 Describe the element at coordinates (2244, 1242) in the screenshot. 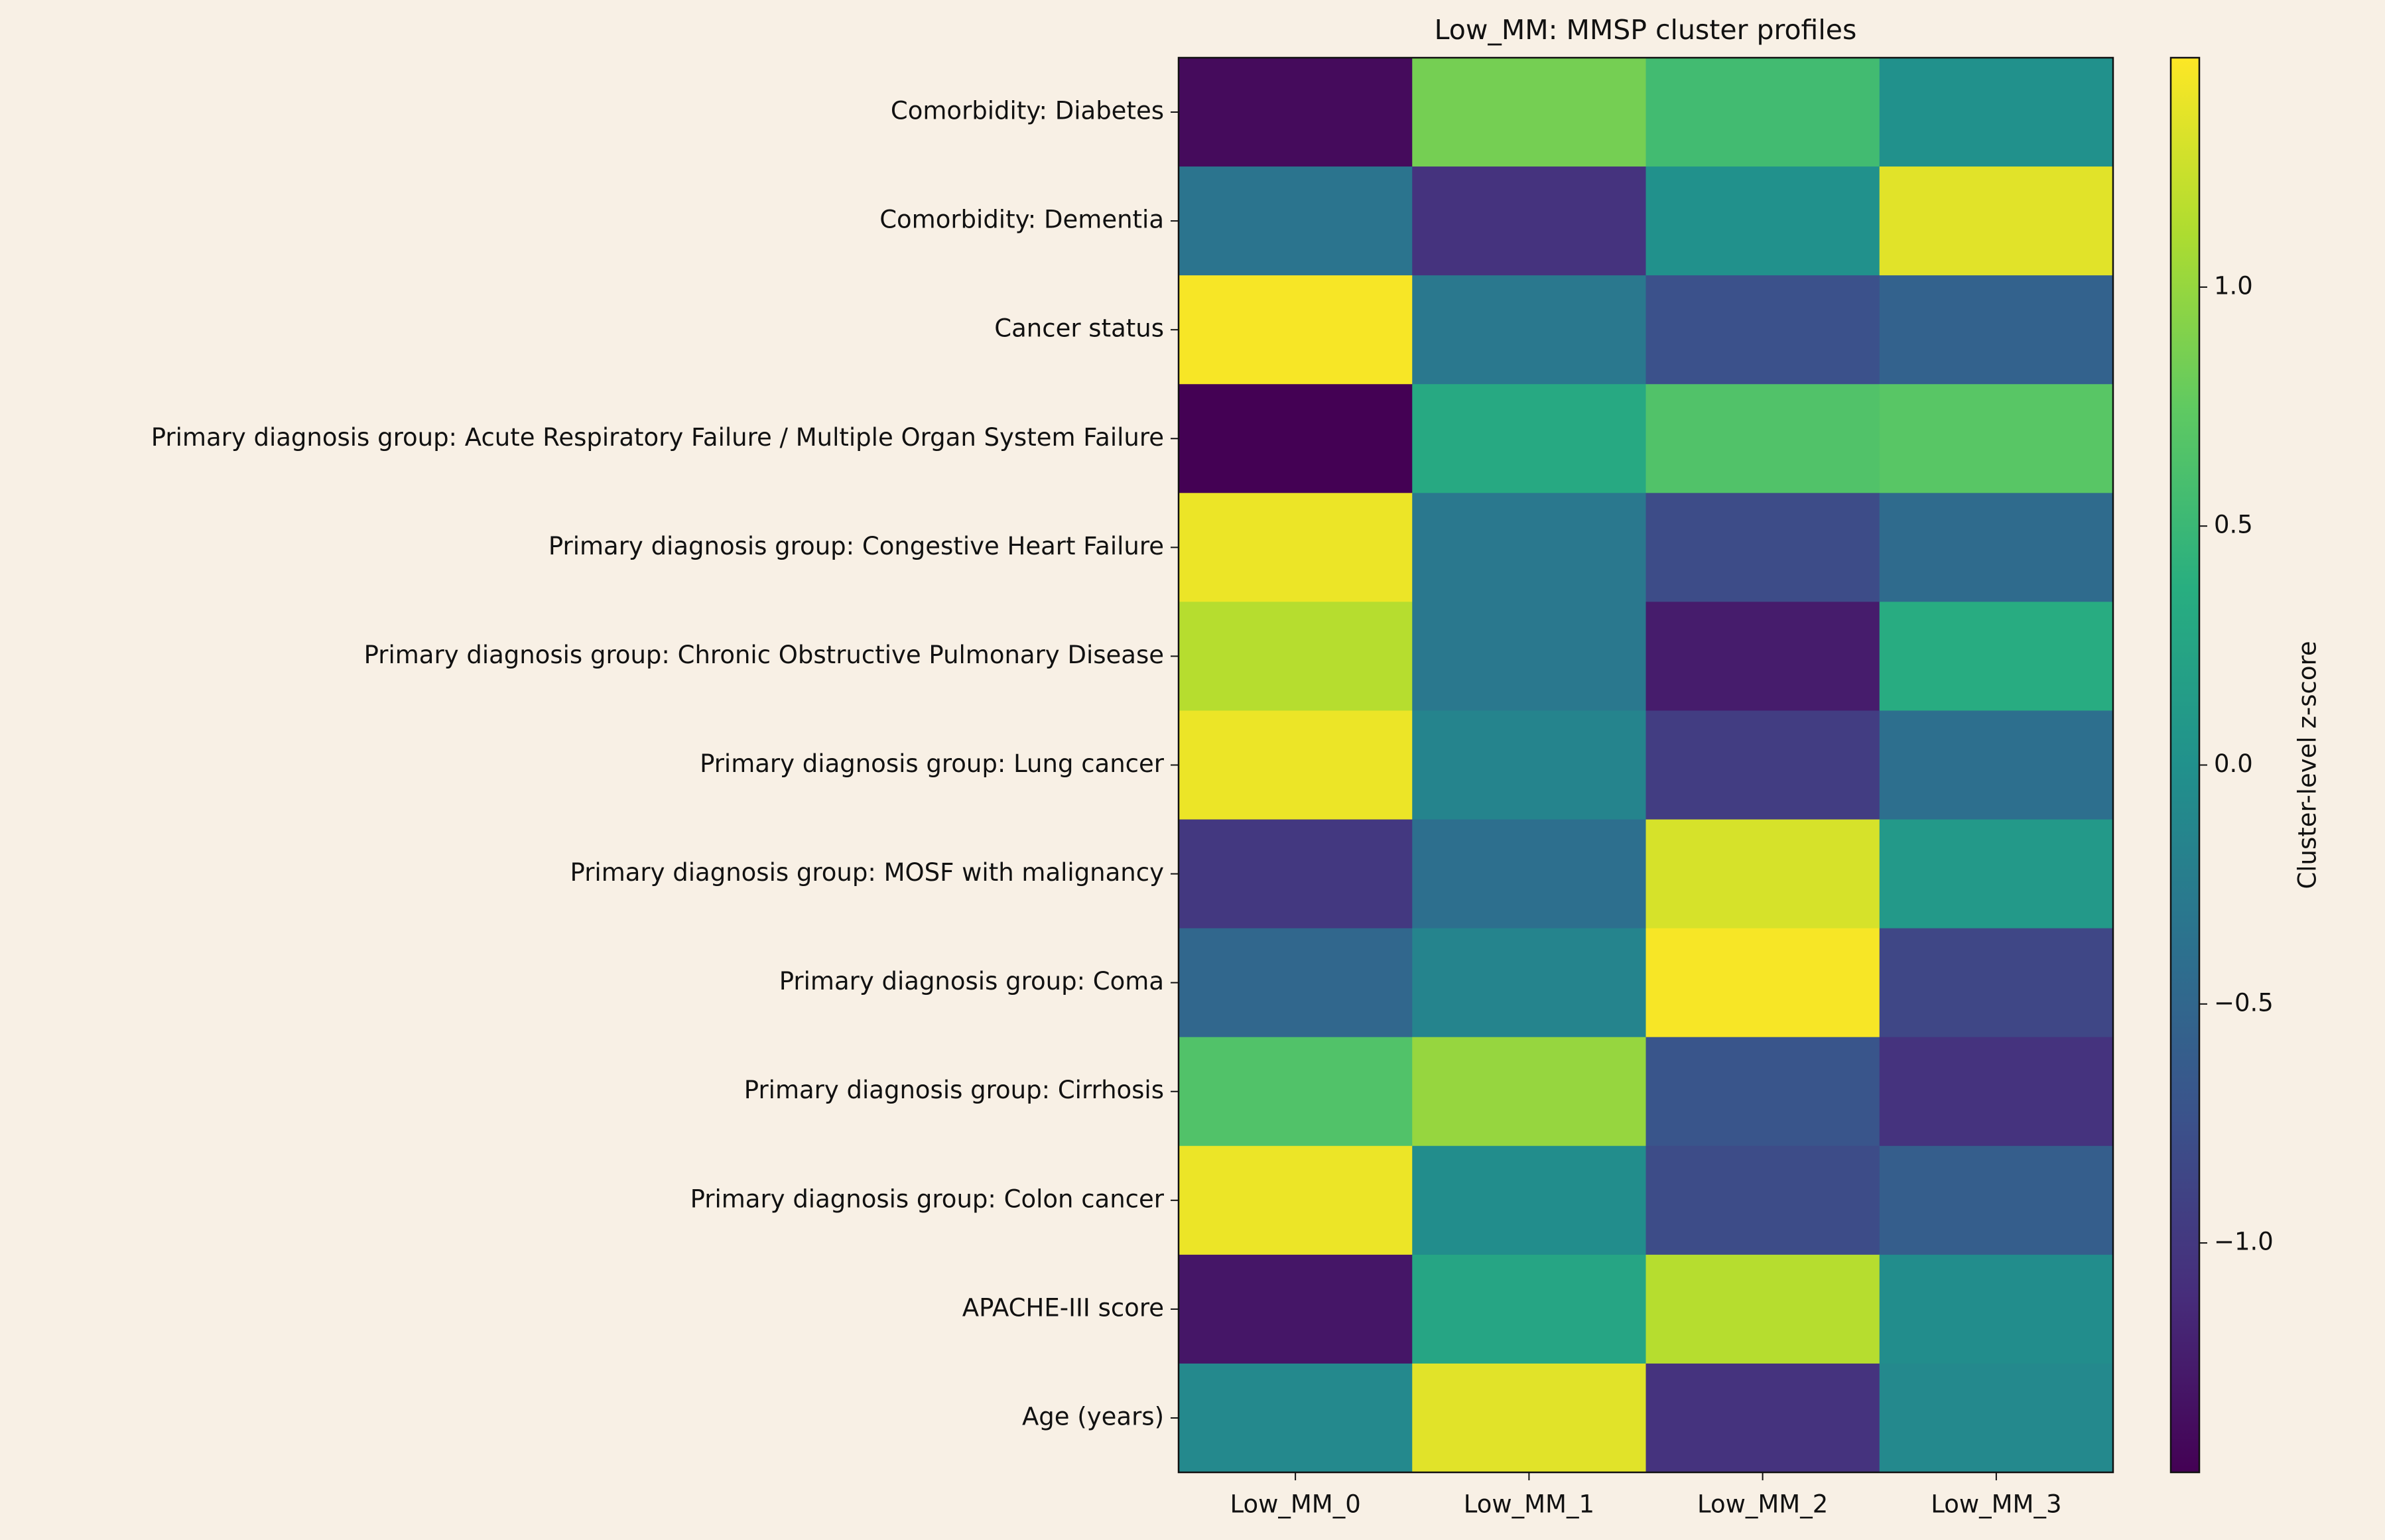

I see `colorbar-tick-label: −1.0` at that location.